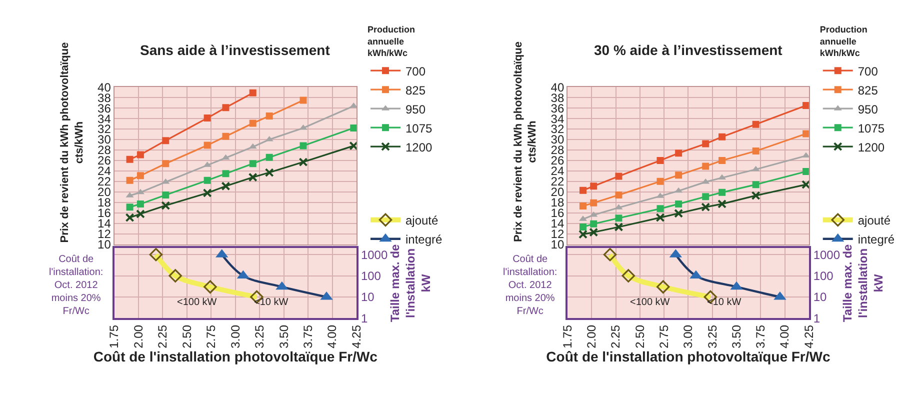 The width and height of the screenshot is (908, 403). Describe the element at coordinates (415, 71) in the screenshot. I see `legend-label: 700` at that location.